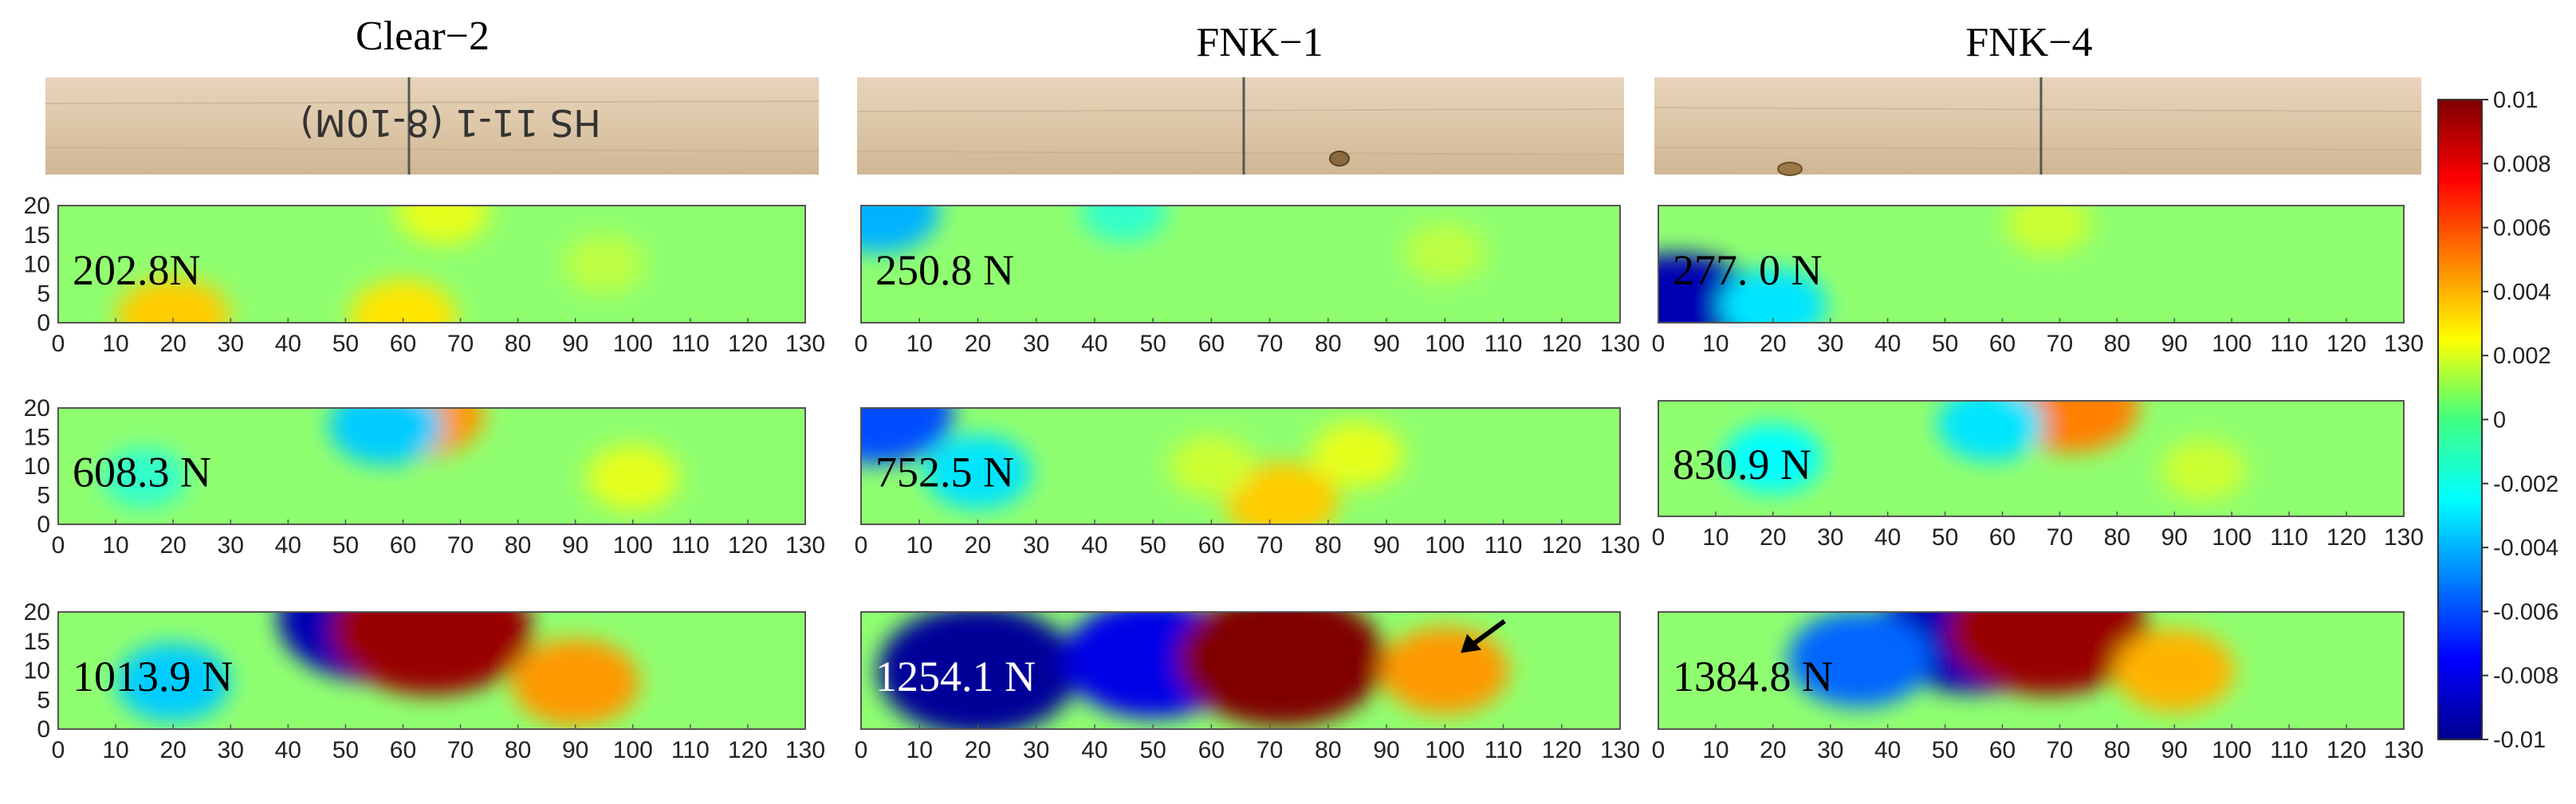  What do you see at coordinates (2522, 164) in the screenshot?
I see `colorbar-tick-label: 0.008` at bounding box center [2522, 164].